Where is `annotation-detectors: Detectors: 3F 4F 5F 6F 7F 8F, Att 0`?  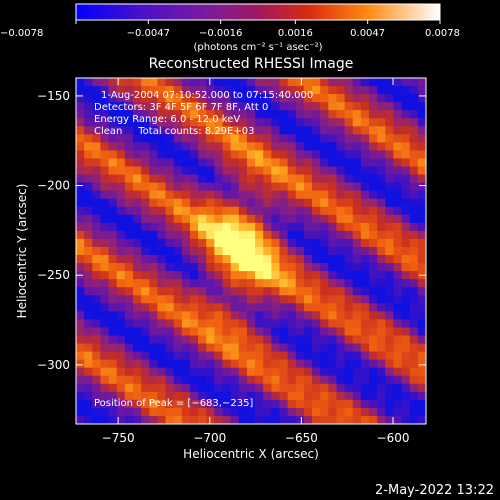 annotation-detectors: Detectors: 3F 4F 5F 6F 7F 8F, Att 0 is located at coordinates (181, 107).